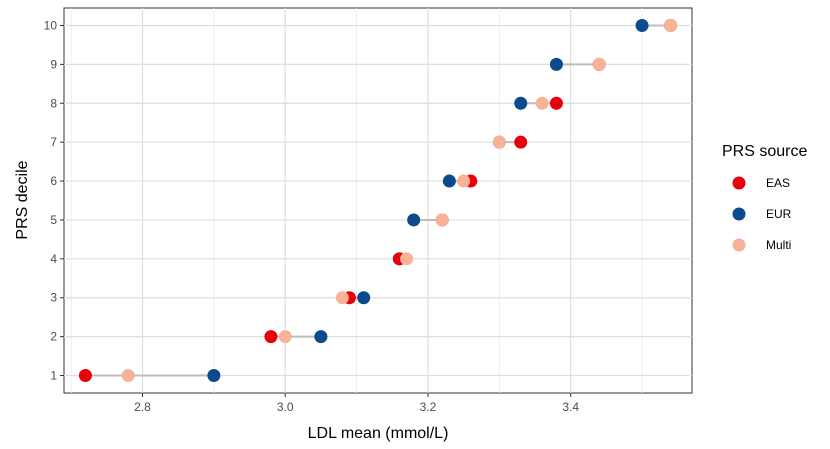  What do you see at coordinates (285, 407) in the screenshot?
I see `x-tick-label: 3.0` at bounding box center [285, 407].